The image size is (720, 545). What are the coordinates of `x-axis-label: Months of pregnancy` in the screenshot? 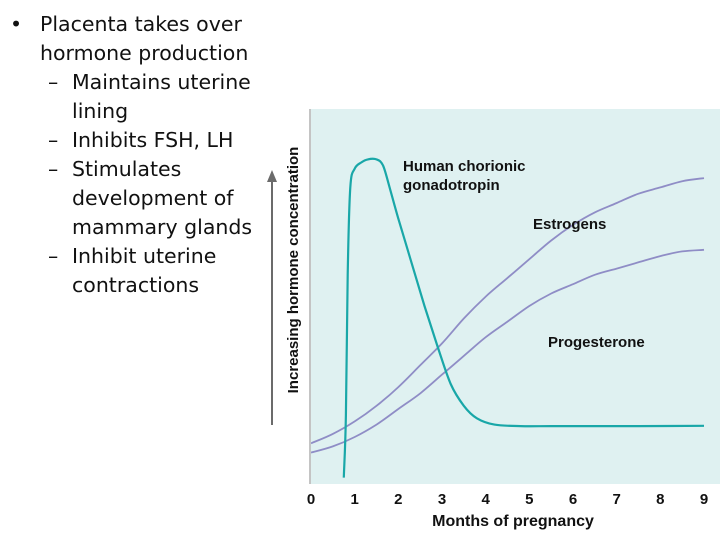 It's located at (513, 521).